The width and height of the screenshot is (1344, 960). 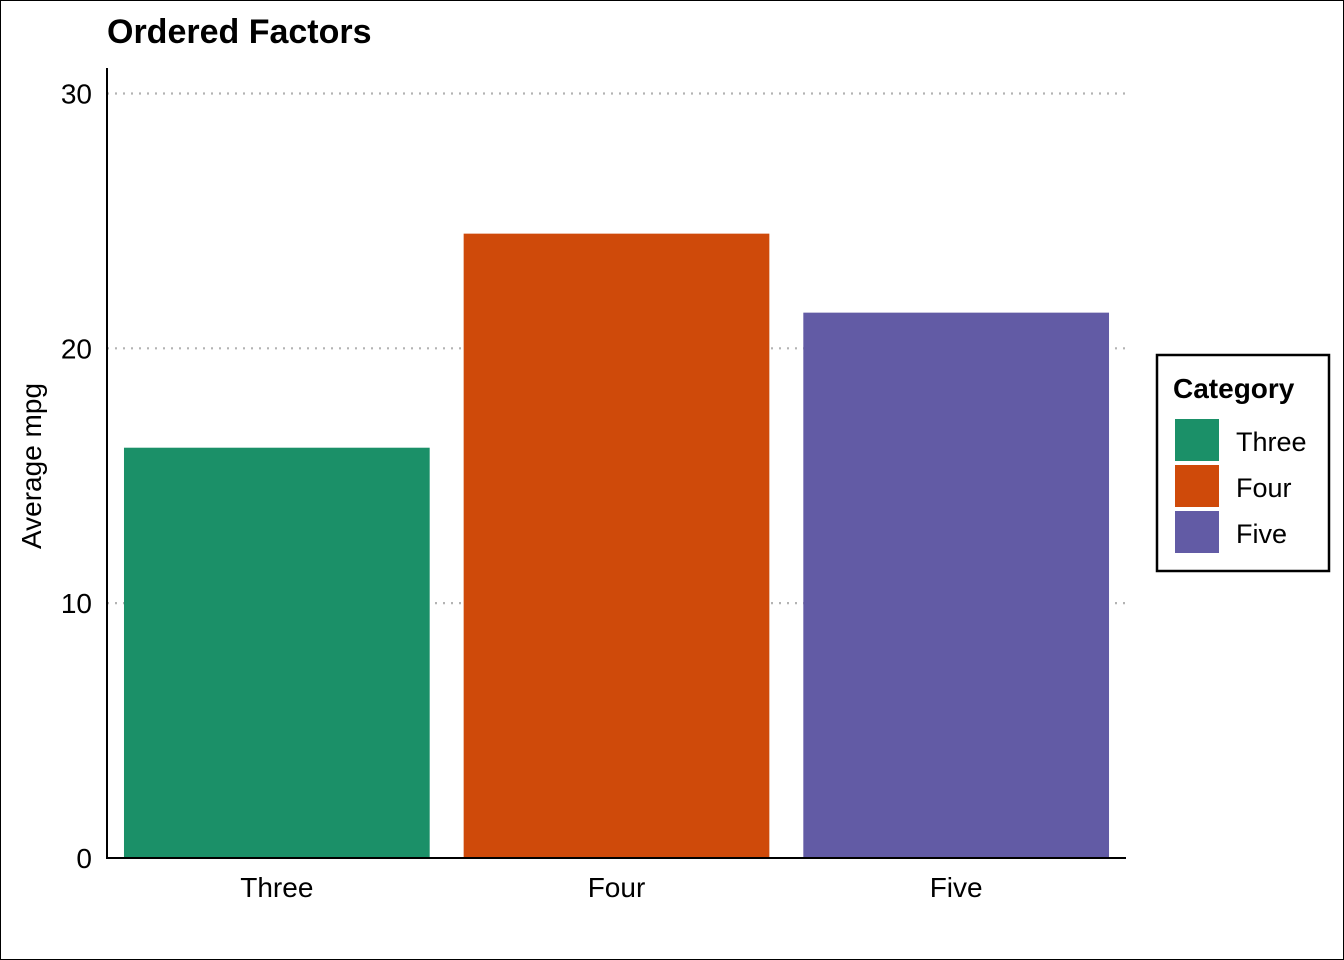 I want to click on legend-label-five: Five, so click(x=1261, y=534).